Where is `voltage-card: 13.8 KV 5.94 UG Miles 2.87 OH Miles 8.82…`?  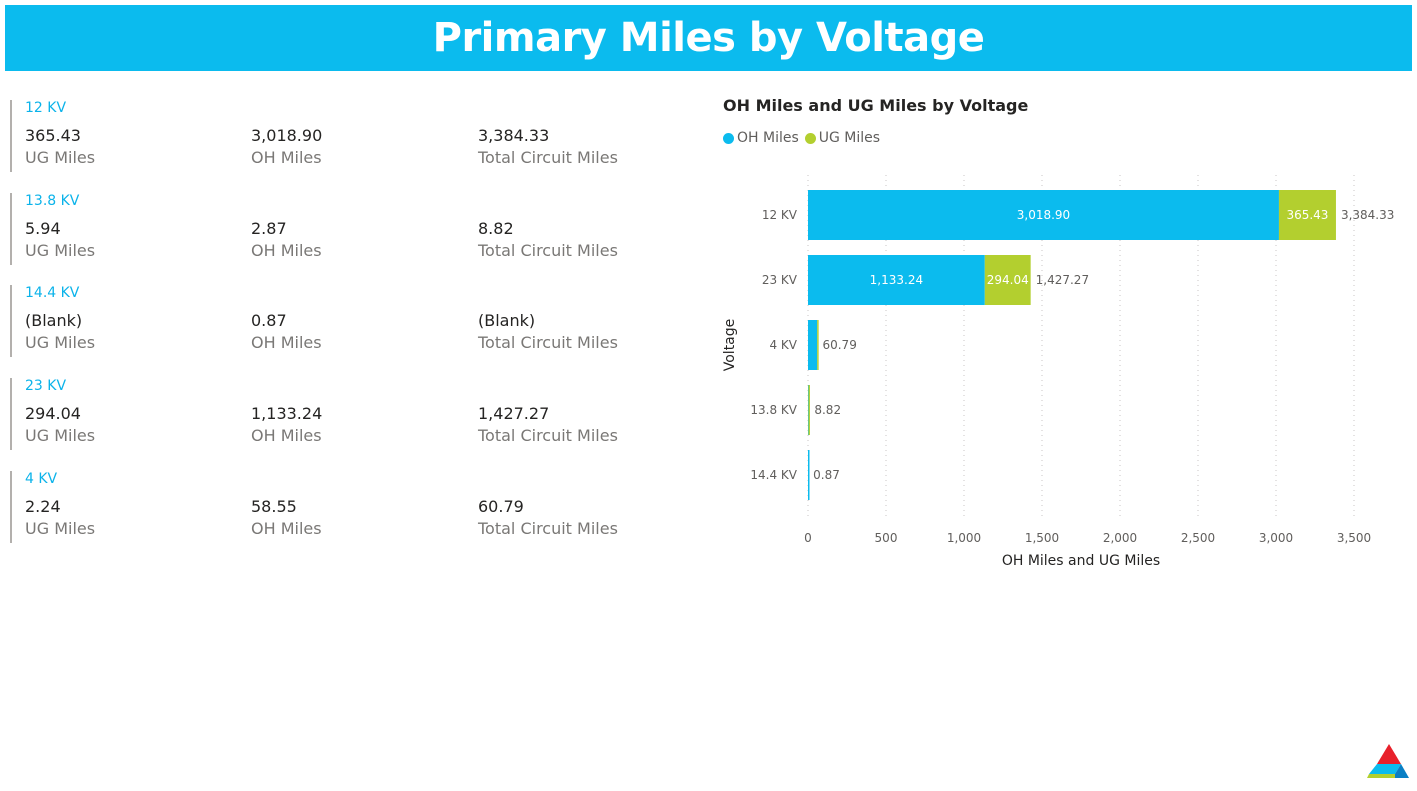
voltage-card: 13.8 KV 5.94 UG Miles 2.87 OH Miles 8.82… is located at coordinates (350, 229).